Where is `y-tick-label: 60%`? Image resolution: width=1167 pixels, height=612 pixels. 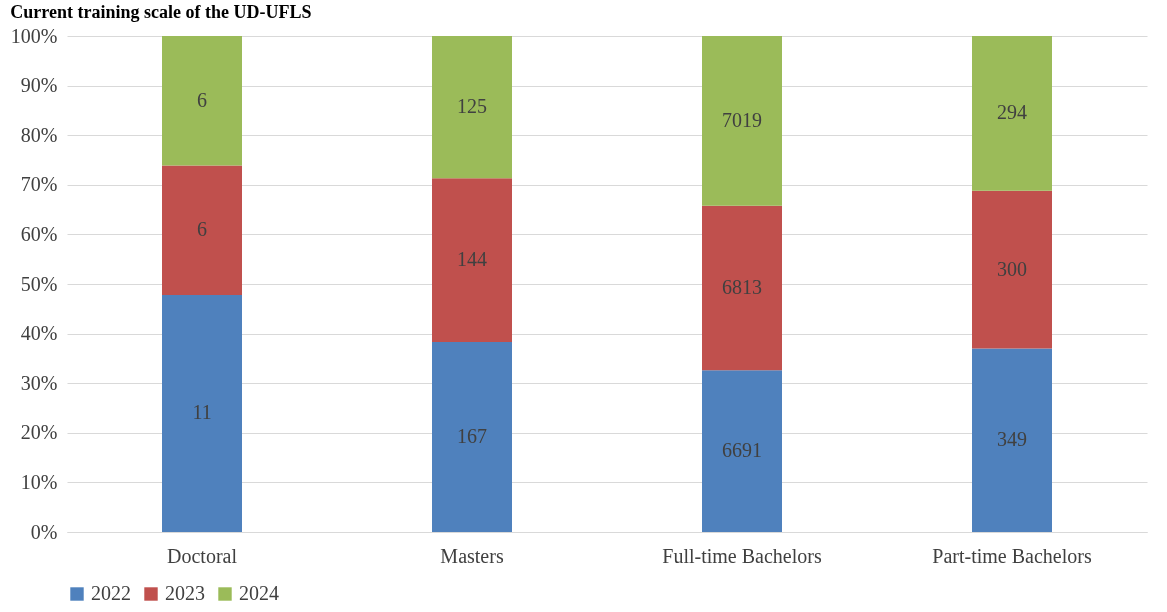
y-tick-label: 60% is located at coordinates (39, 233).